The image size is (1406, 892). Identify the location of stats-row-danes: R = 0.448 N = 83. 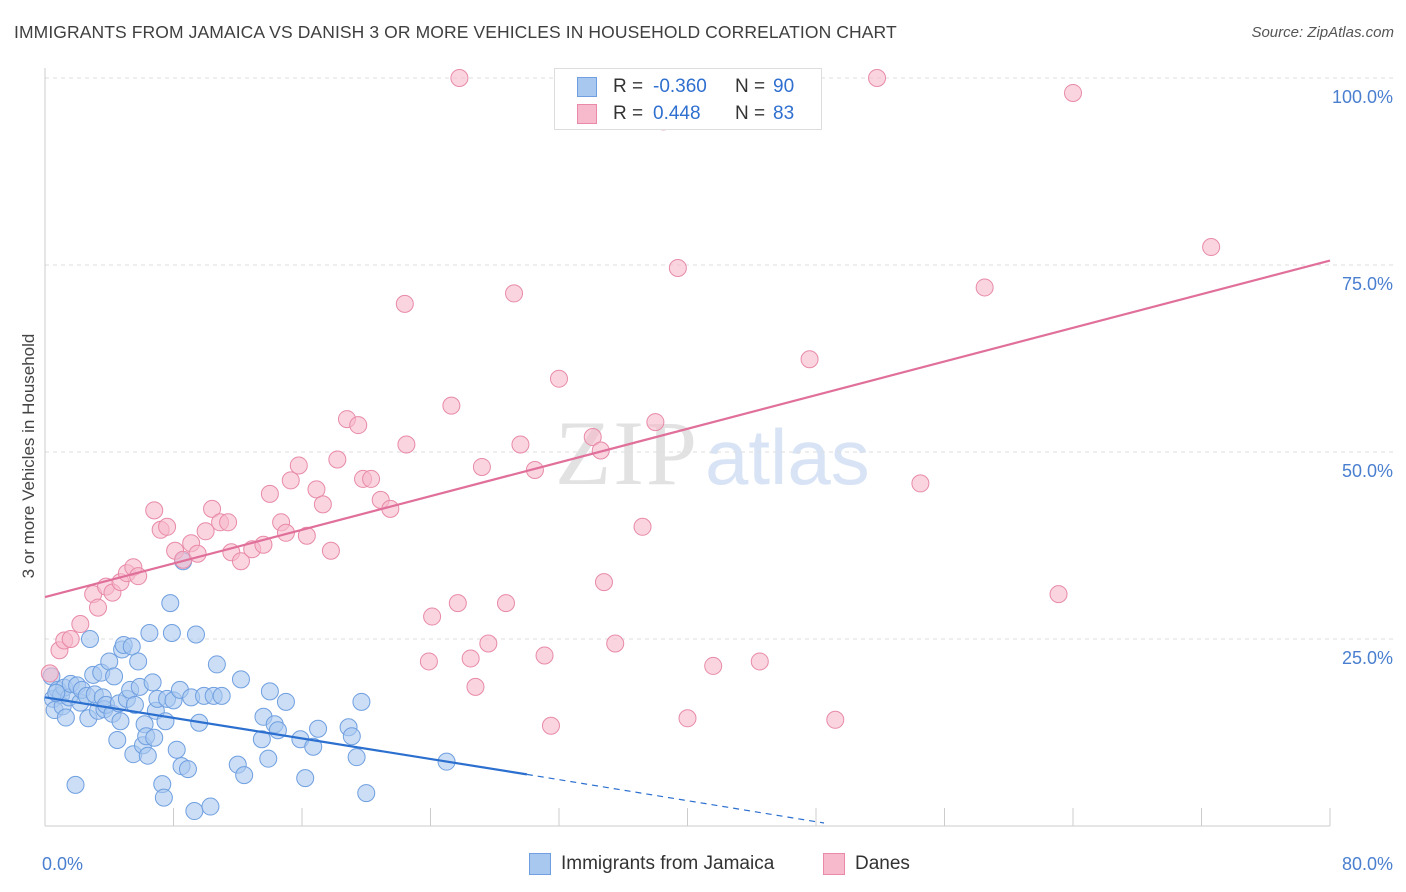
(688, 114).